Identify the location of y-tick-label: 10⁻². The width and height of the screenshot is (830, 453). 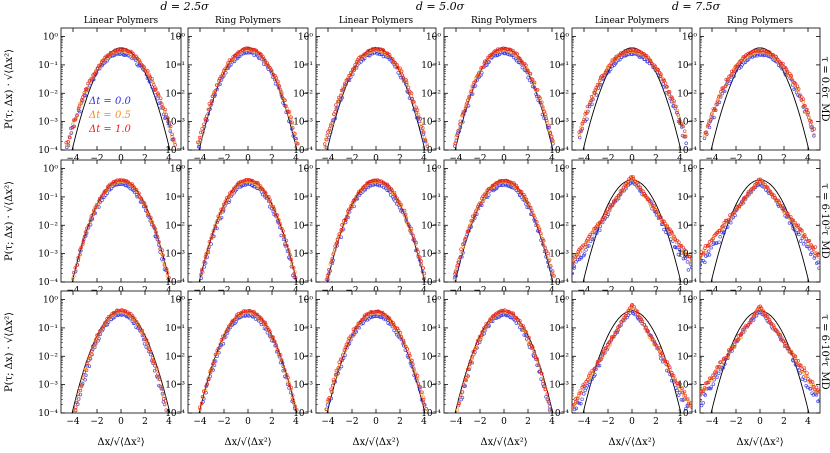
(687, 357).